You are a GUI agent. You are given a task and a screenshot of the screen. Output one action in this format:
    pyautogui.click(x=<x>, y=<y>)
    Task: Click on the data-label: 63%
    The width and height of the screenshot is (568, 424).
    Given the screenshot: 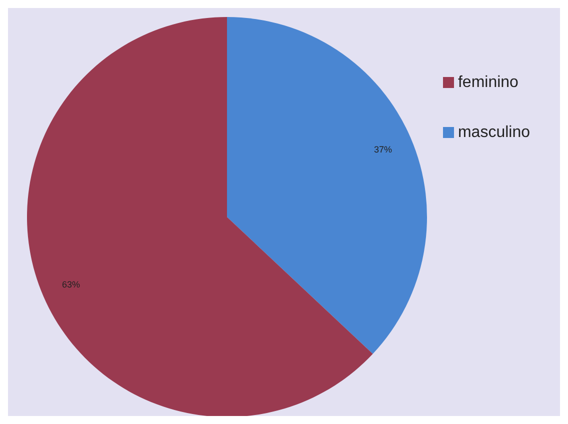 What is the action you would take?
    pyautogui.click(x=71, y=285)
    